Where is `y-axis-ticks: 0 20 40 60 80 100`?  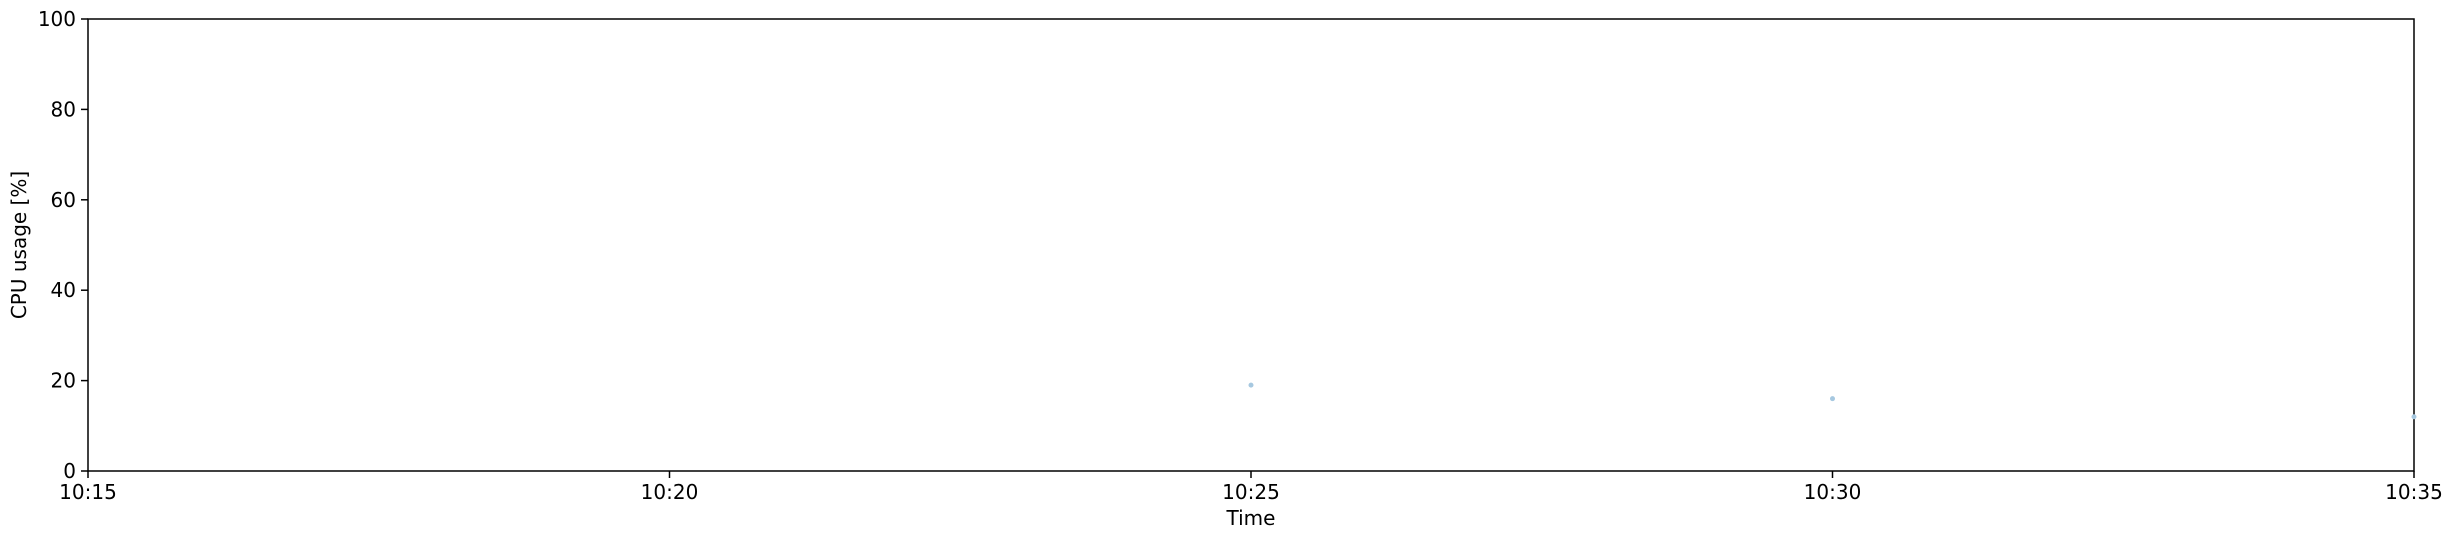
y-axis-ticks: 0 20 40 60 80 100 is located at coordinates (63, 245).